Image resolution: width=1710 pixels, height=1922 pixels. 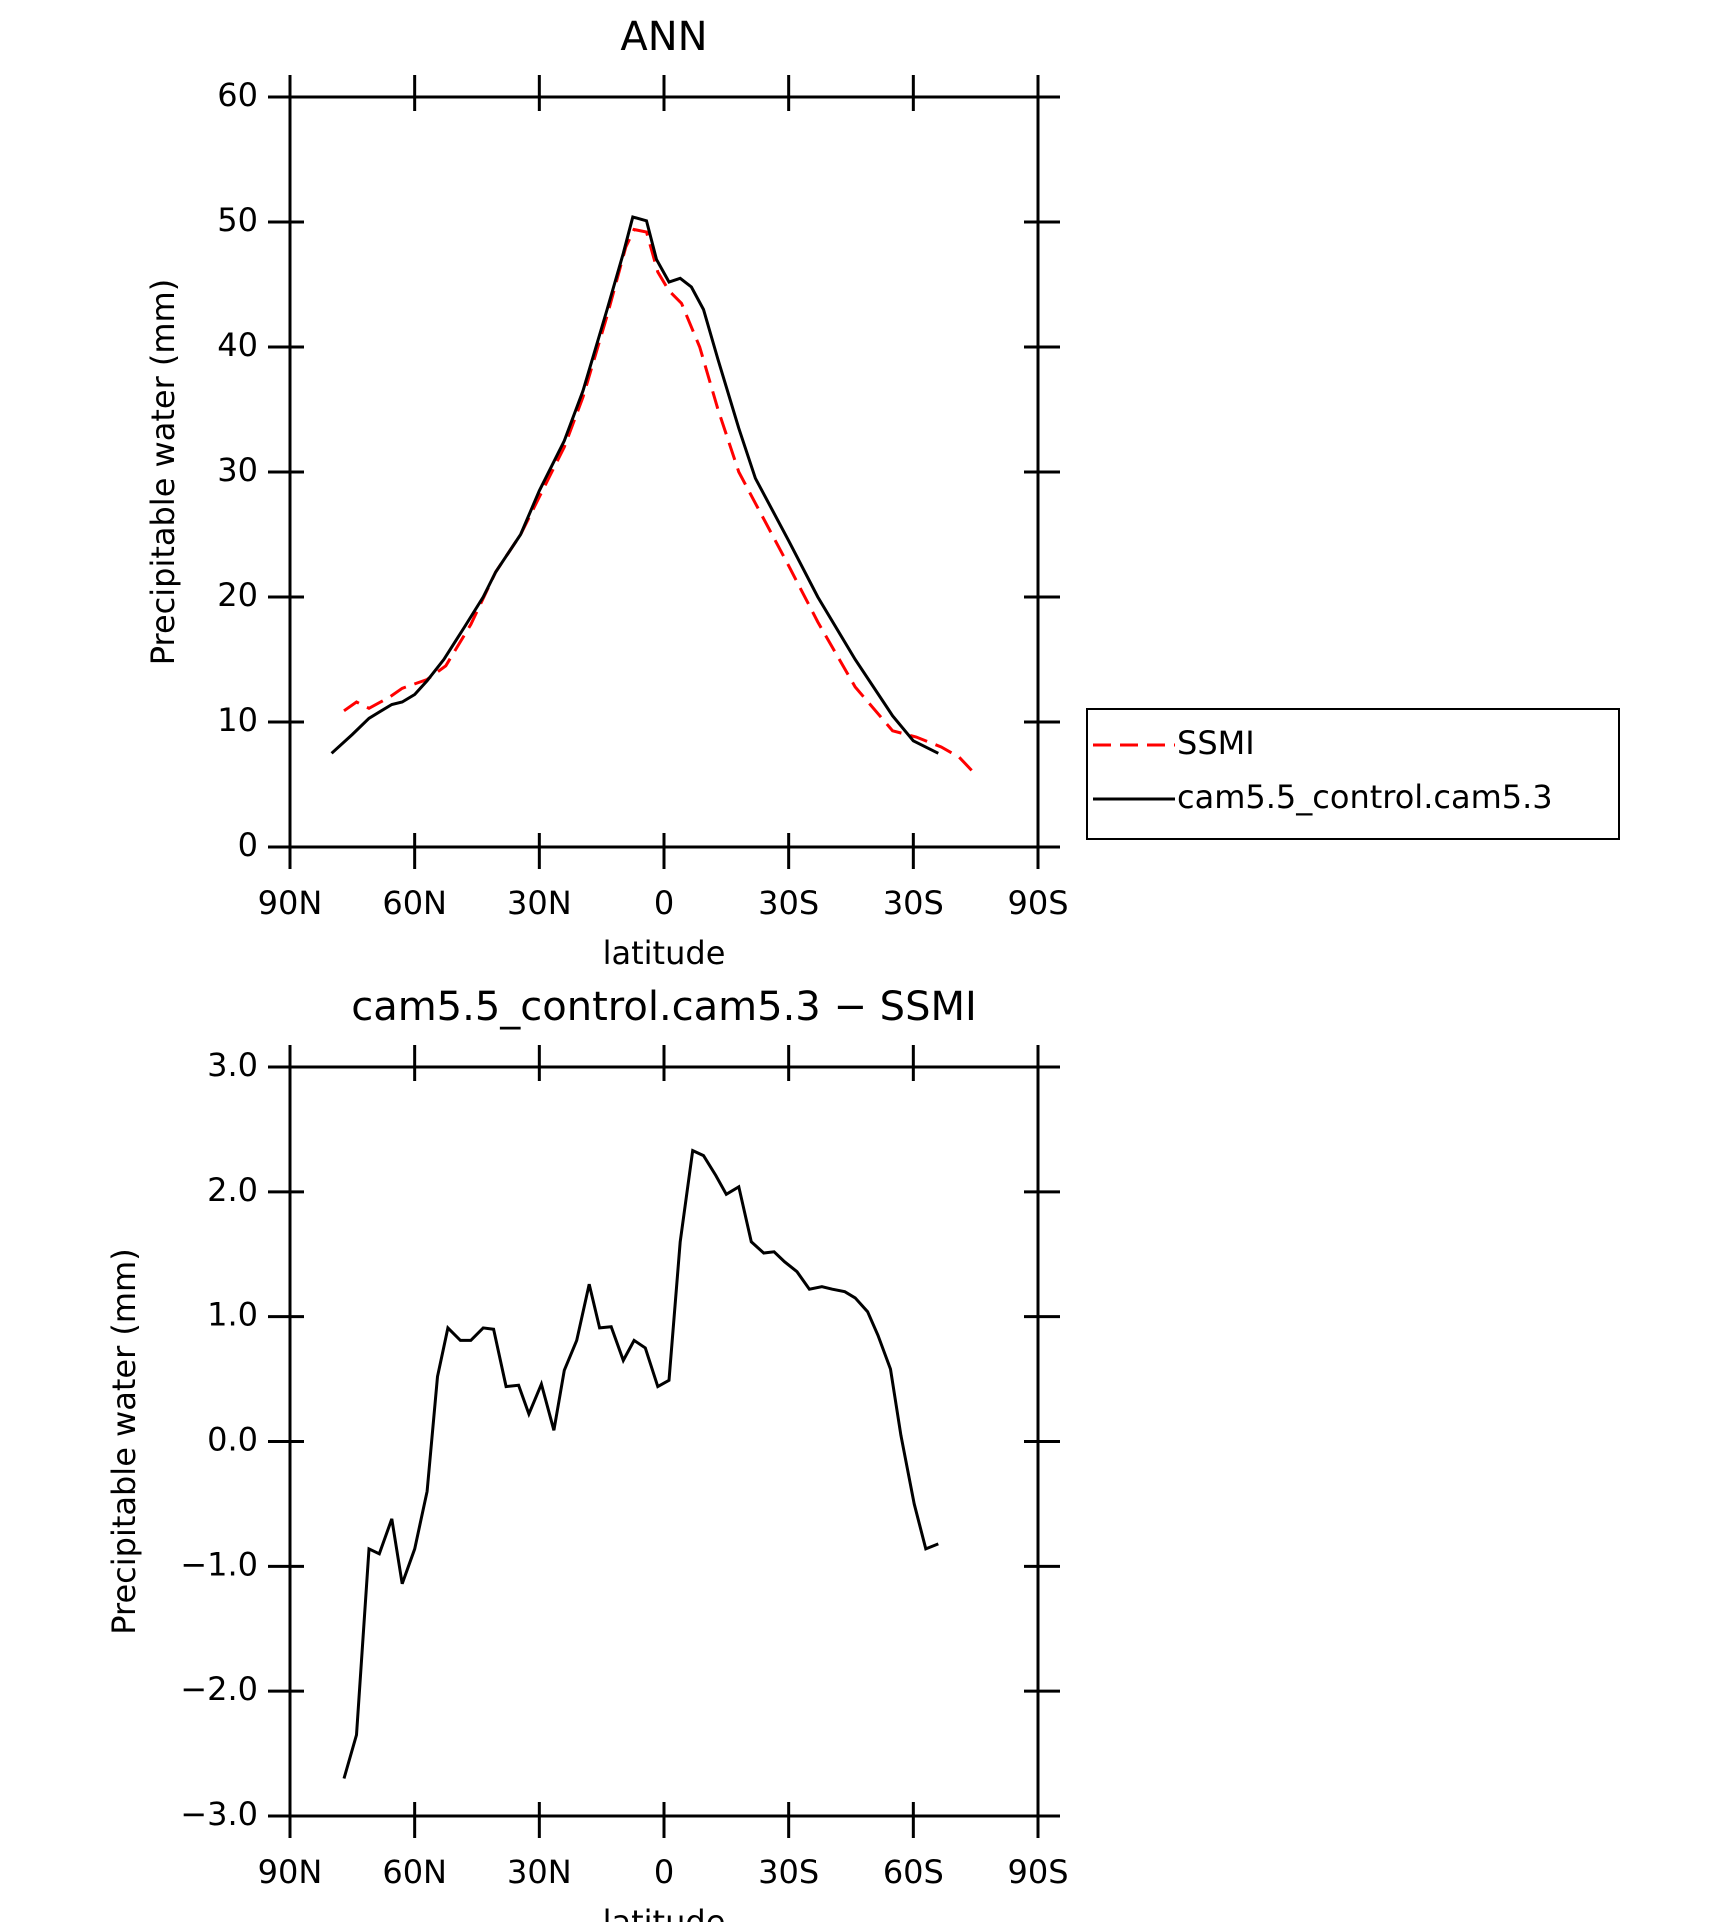 I want to click on y-tick-label: 2.0, so click(x=232, y=1190).